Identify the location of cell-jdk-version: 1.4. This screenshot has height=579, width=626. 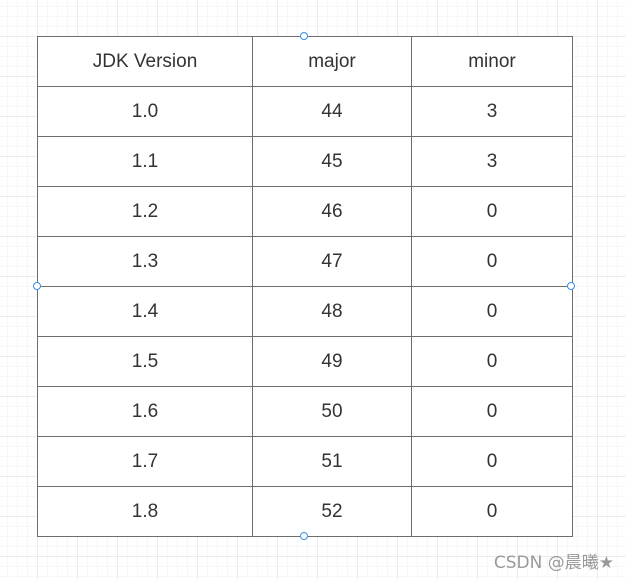
(145, 311).